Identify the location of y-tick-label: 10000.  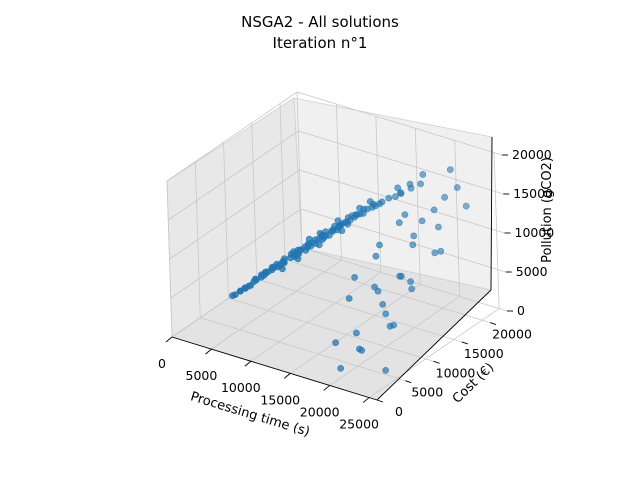
(456, 372).